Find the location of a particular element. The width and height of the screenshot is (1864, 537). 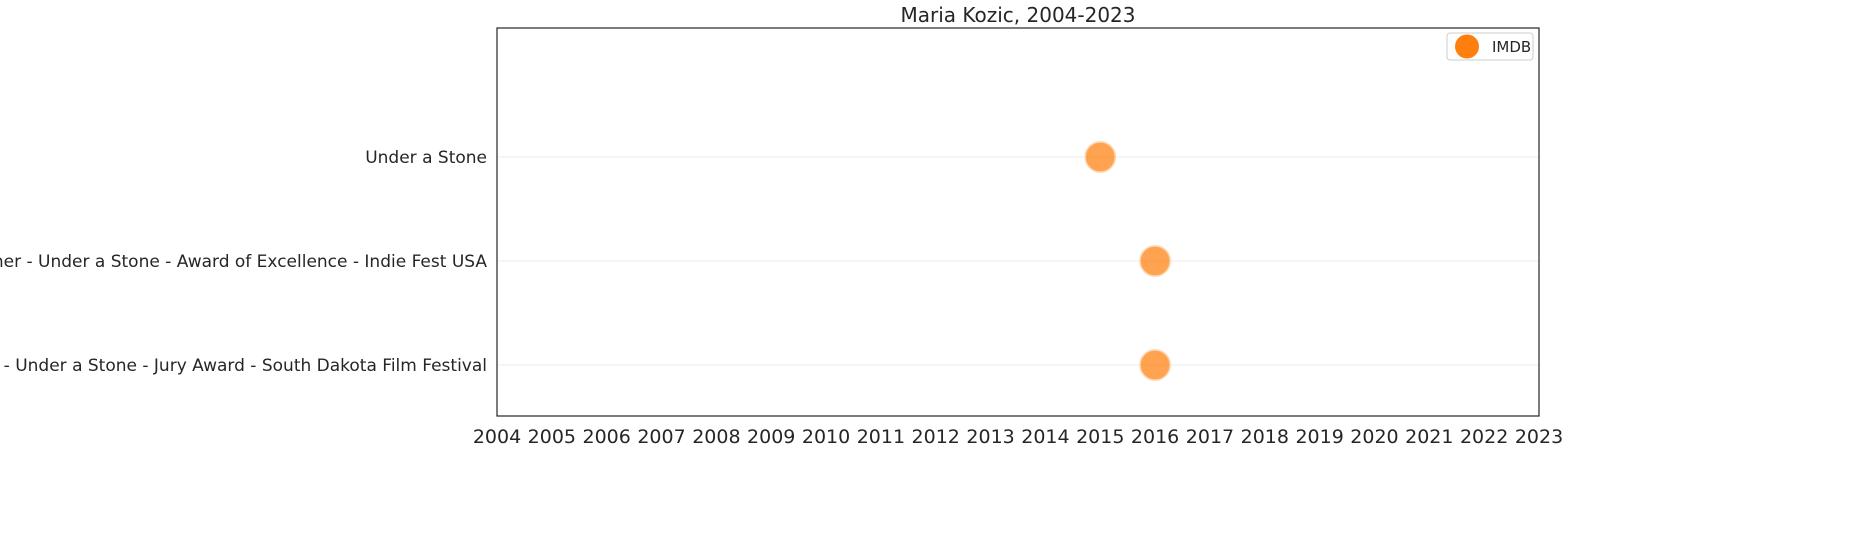

chart-title: Maria Kozic, 2004-2023 is located at coordinates (1017, 15).